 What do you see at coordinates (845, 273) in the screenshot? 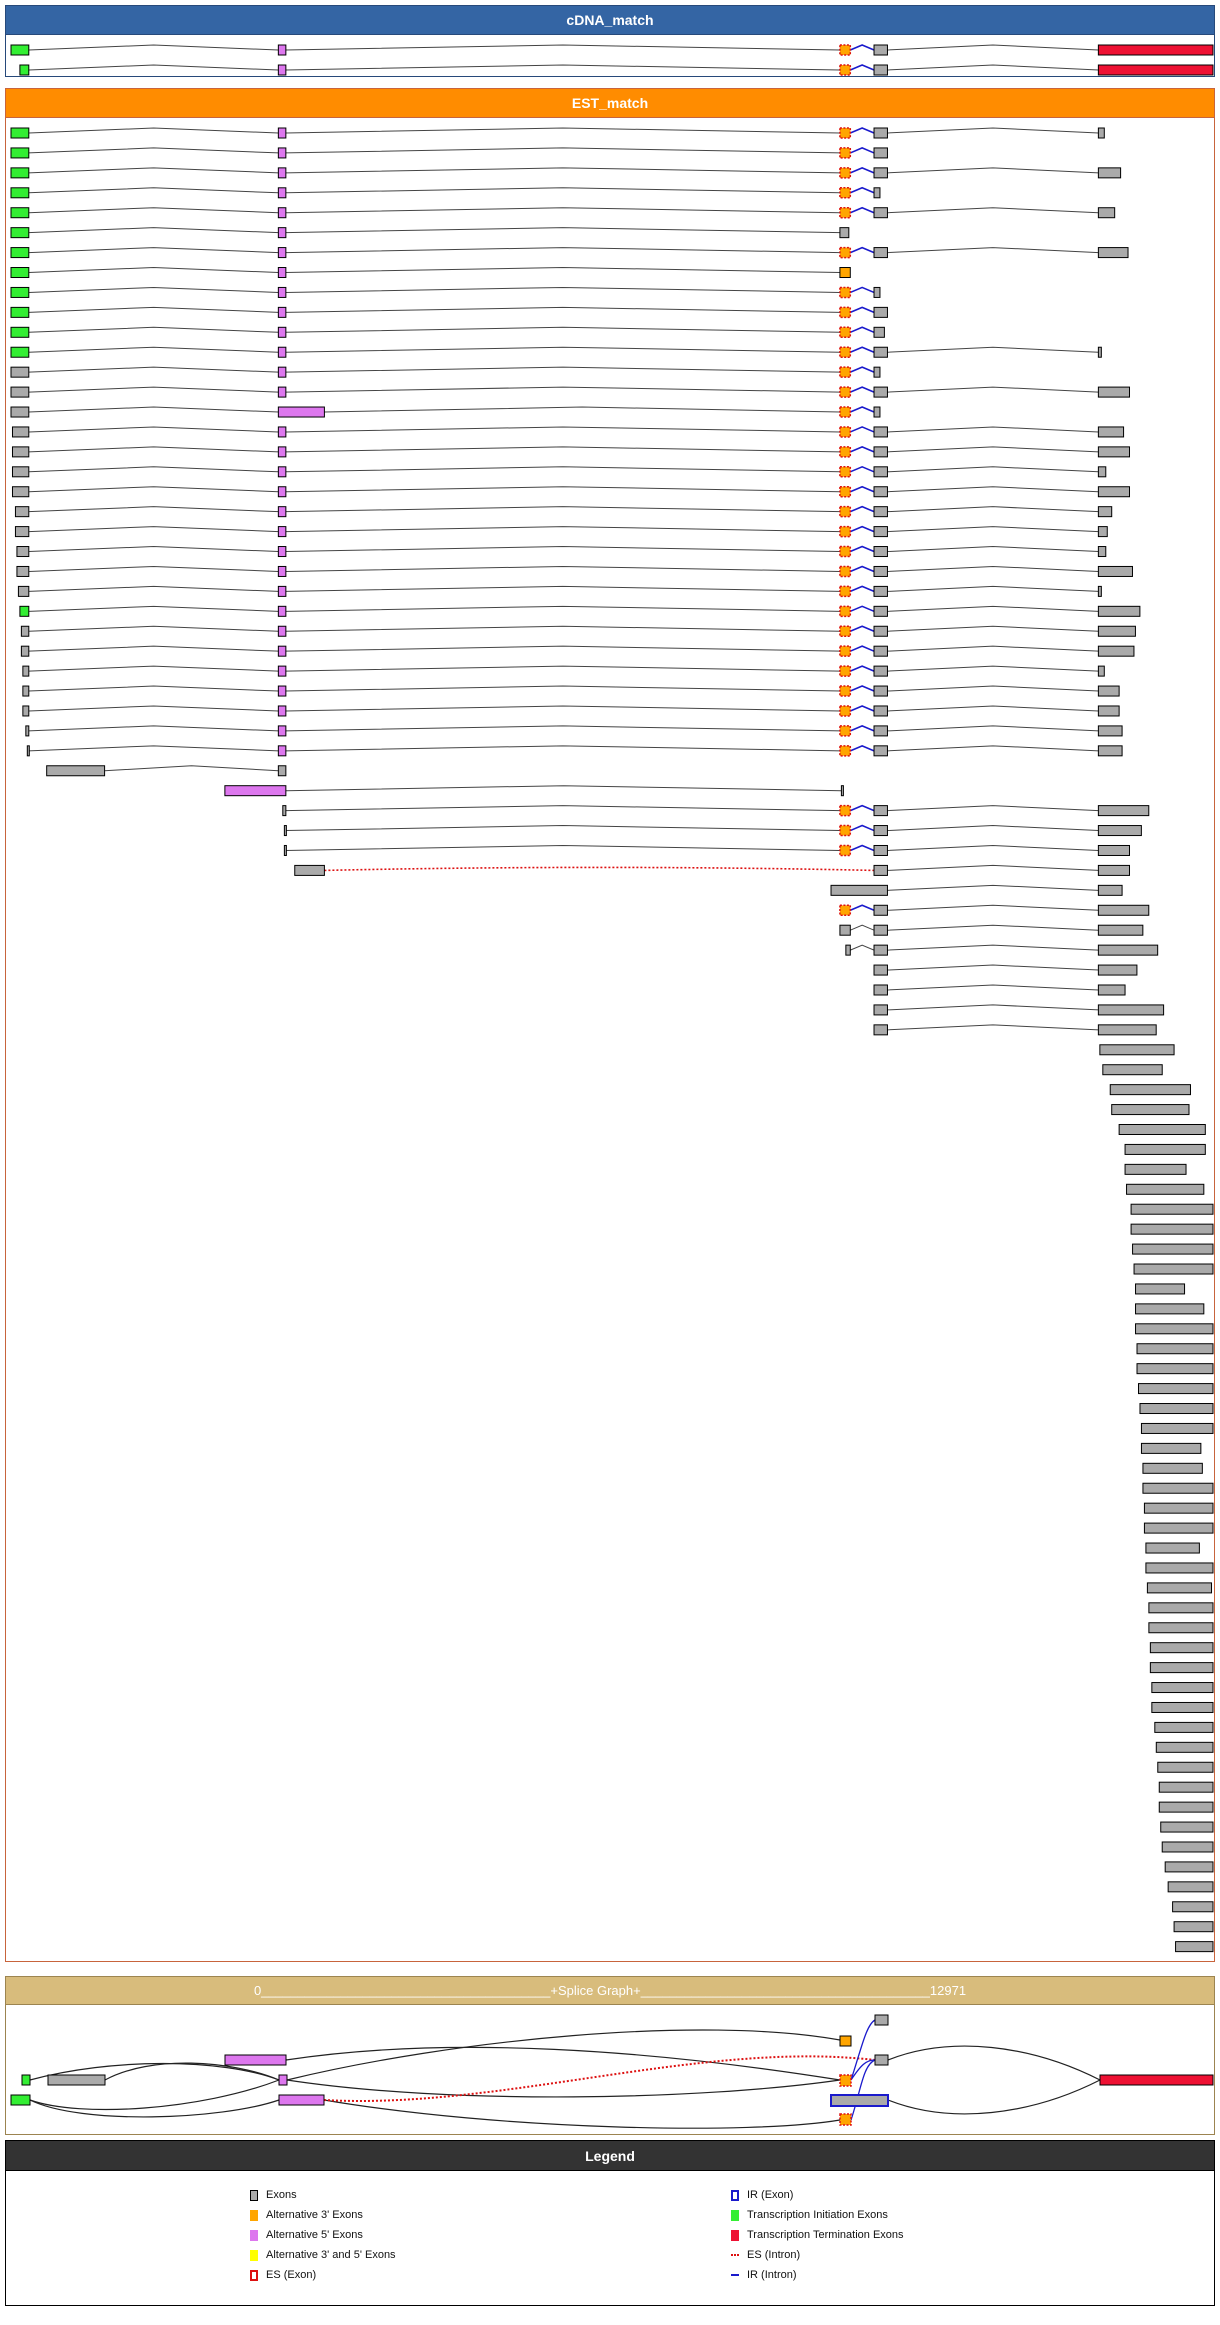
I see `alt3-exon` at bounding box center [845, 273].